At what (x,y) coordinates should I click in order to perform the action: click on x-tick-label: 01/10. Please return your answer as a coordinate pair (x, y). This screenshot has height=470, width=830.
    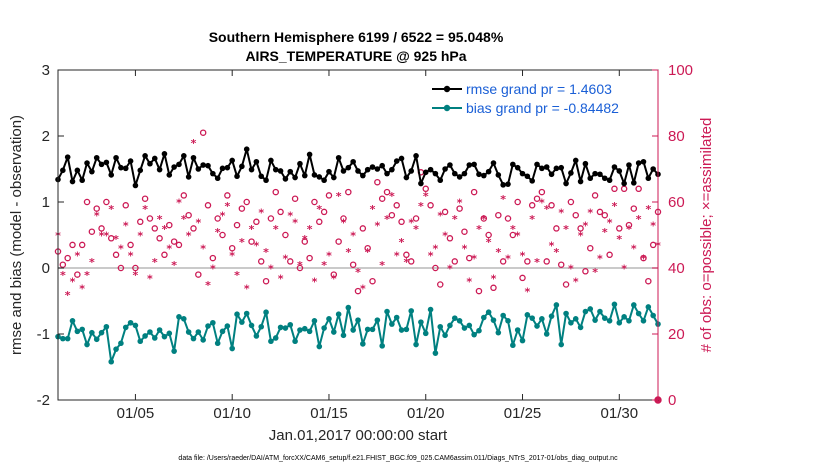
    Looking at the image, I should click on (232, 413).